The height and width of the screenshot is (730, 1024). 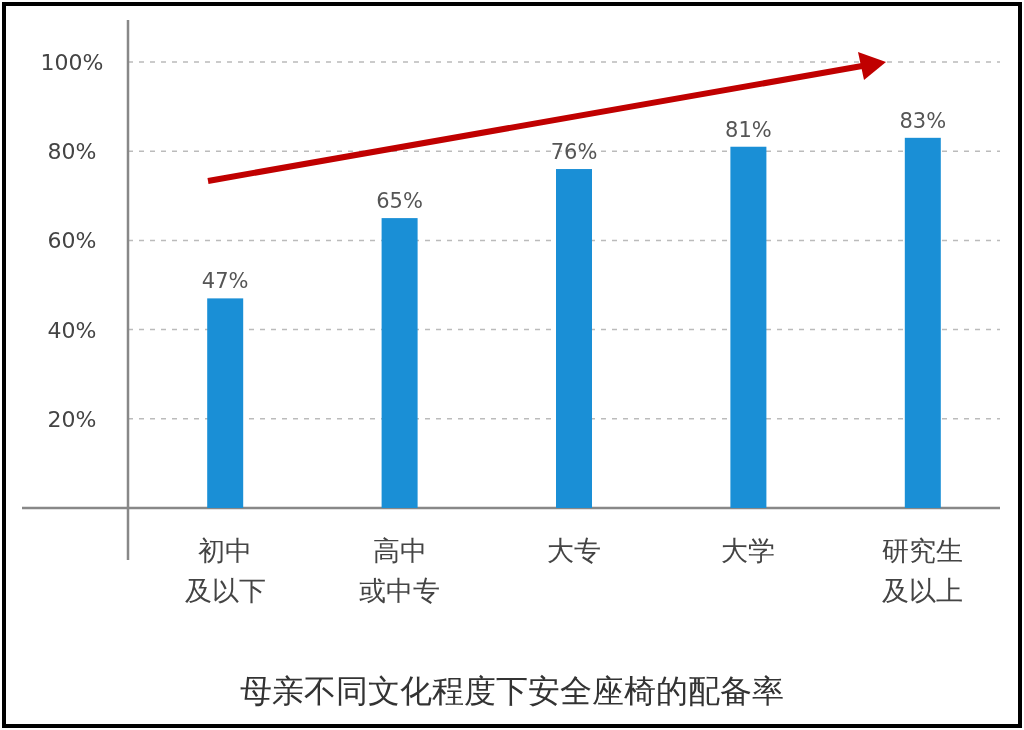 What do you see at coordinates (399, 201) in the screenshot?
I see `data-label: 65%` at bounding box center [399, 201].